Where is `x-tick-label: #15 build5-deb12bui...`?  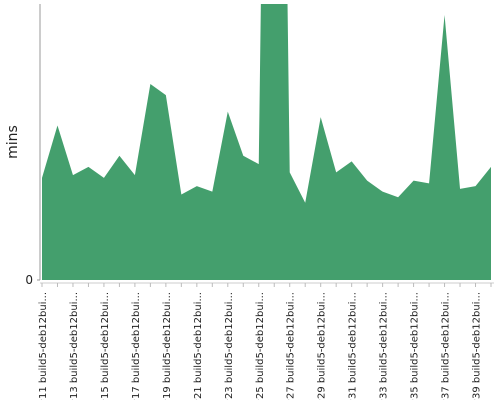
x-tick-label: #15 build5-deb12bui... is located at coordinates (105, 346).